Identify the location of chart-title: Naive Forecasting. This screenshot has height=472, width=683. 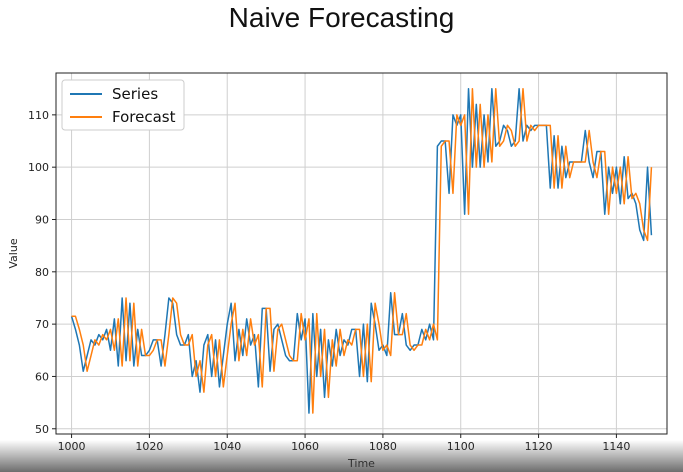
(341, 17).